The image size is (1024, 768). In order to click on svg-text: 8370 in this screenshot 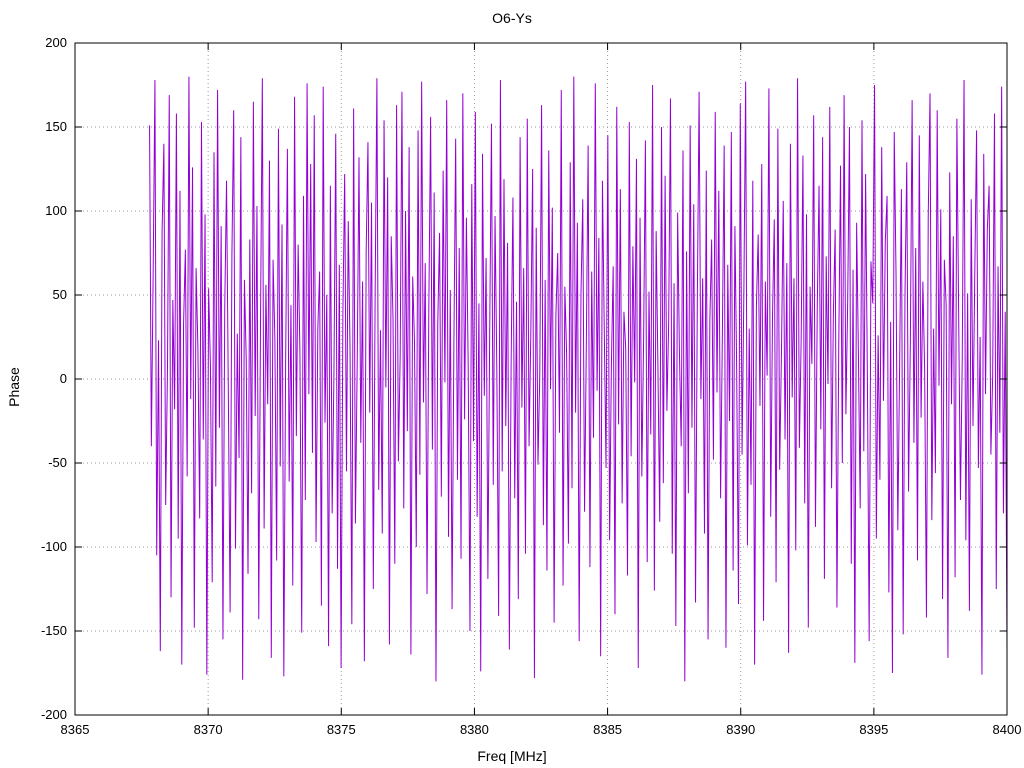, I will do `click(208, 729)`.